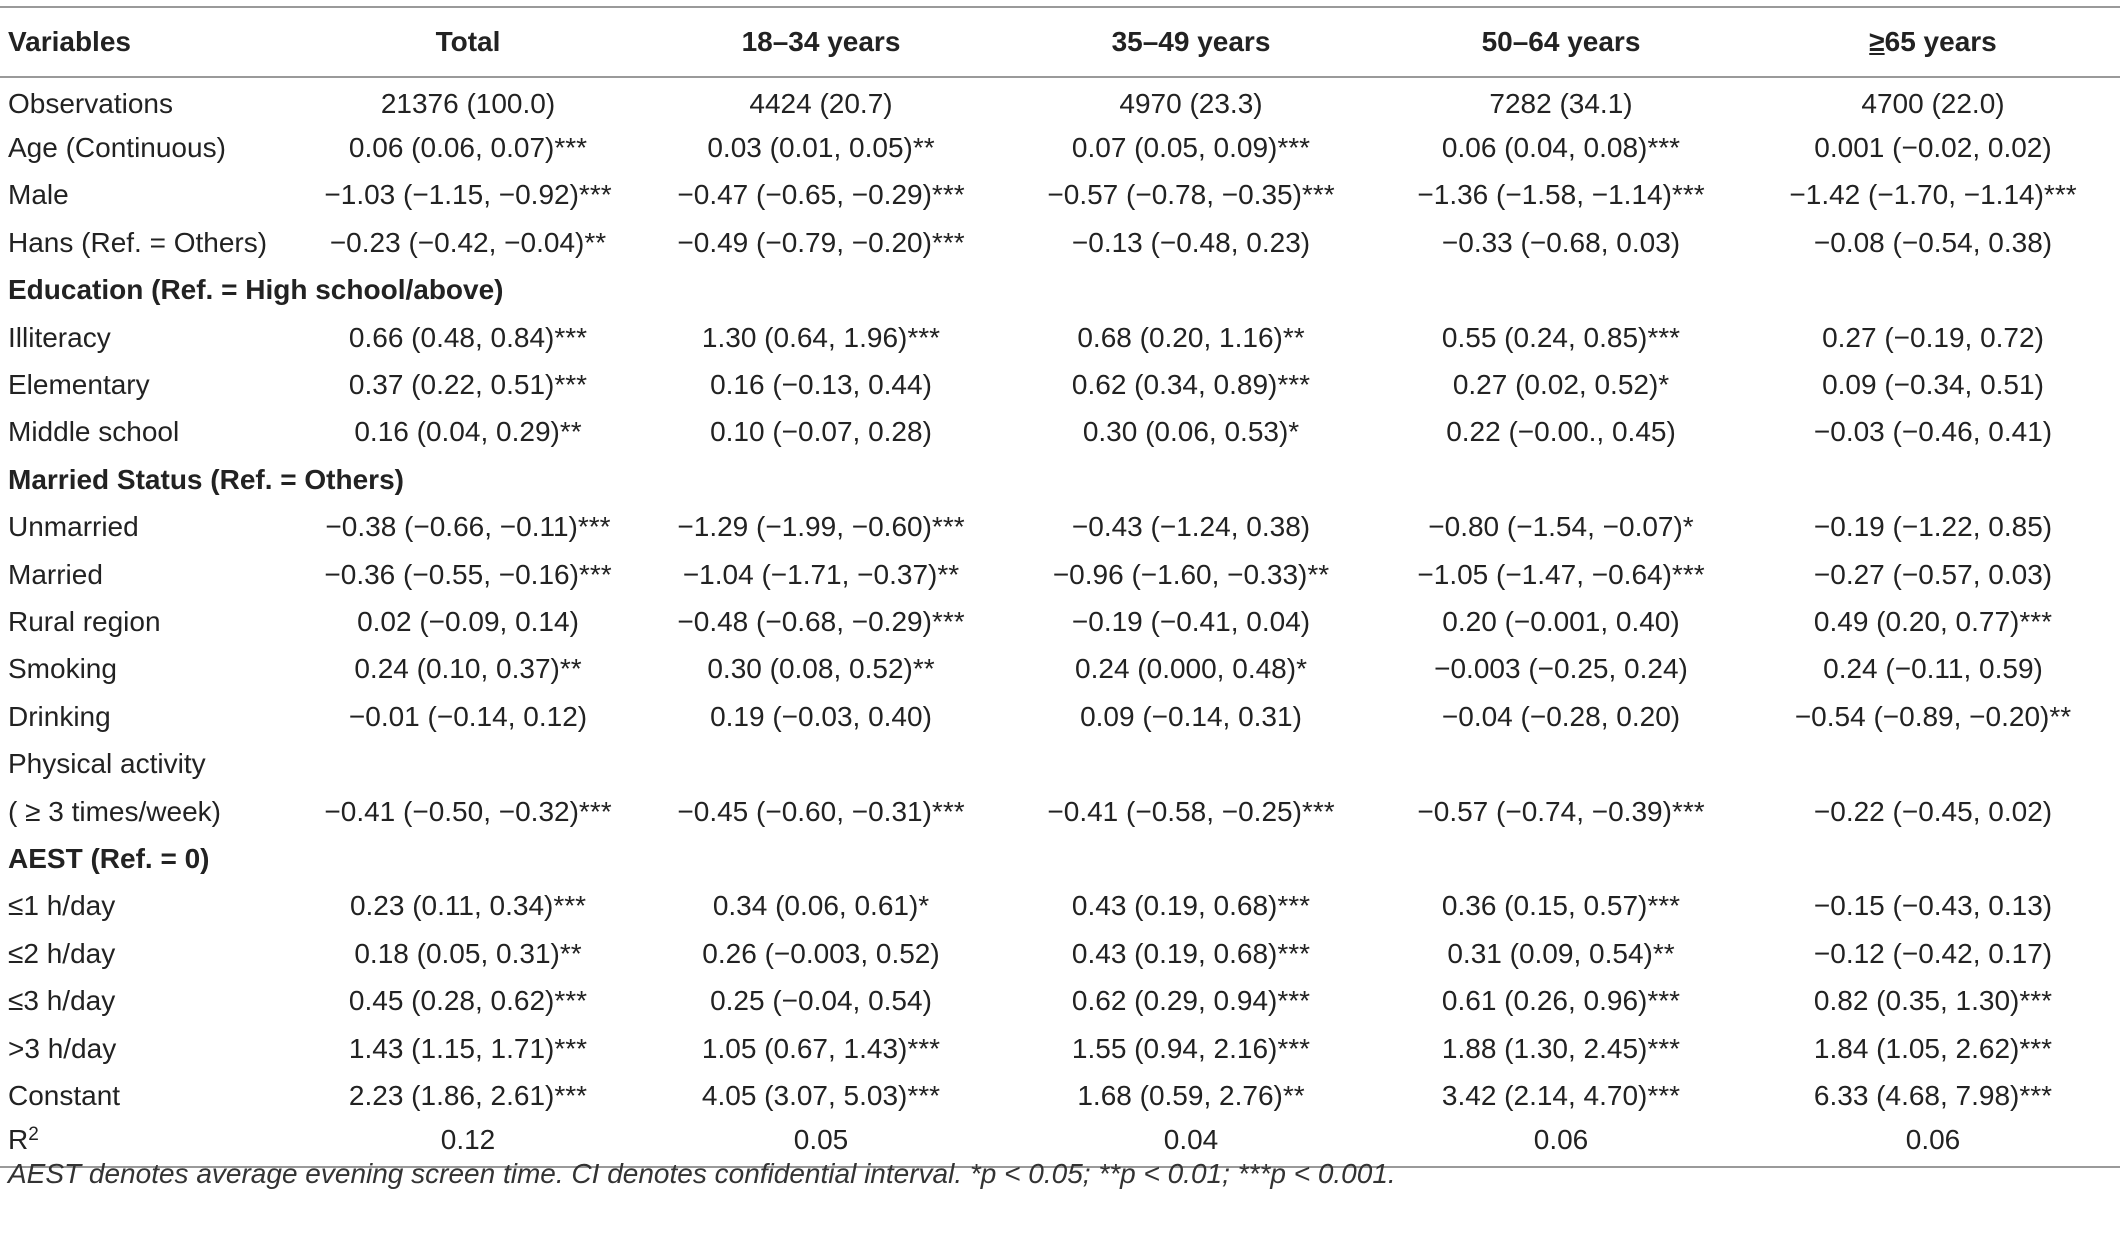 This screenshot has width=2120, height=1238. What do you see at coordinates (94, 432) in the screenshot?
I see `row-label: Middle school` at bounding box center [94, 432].